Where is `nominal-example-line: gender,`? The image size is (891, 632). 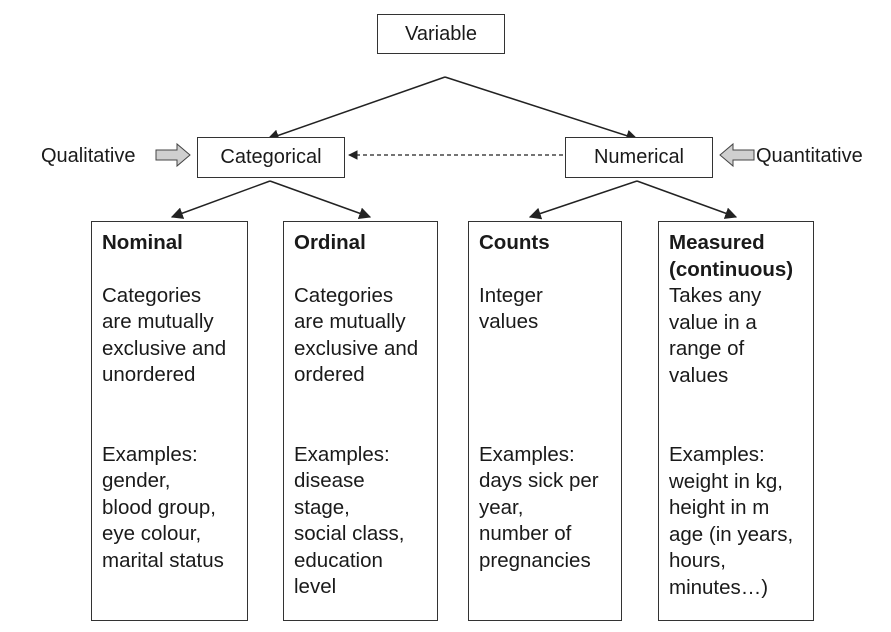 nominal-example-line: gender, is located at coordinates (136, 480).